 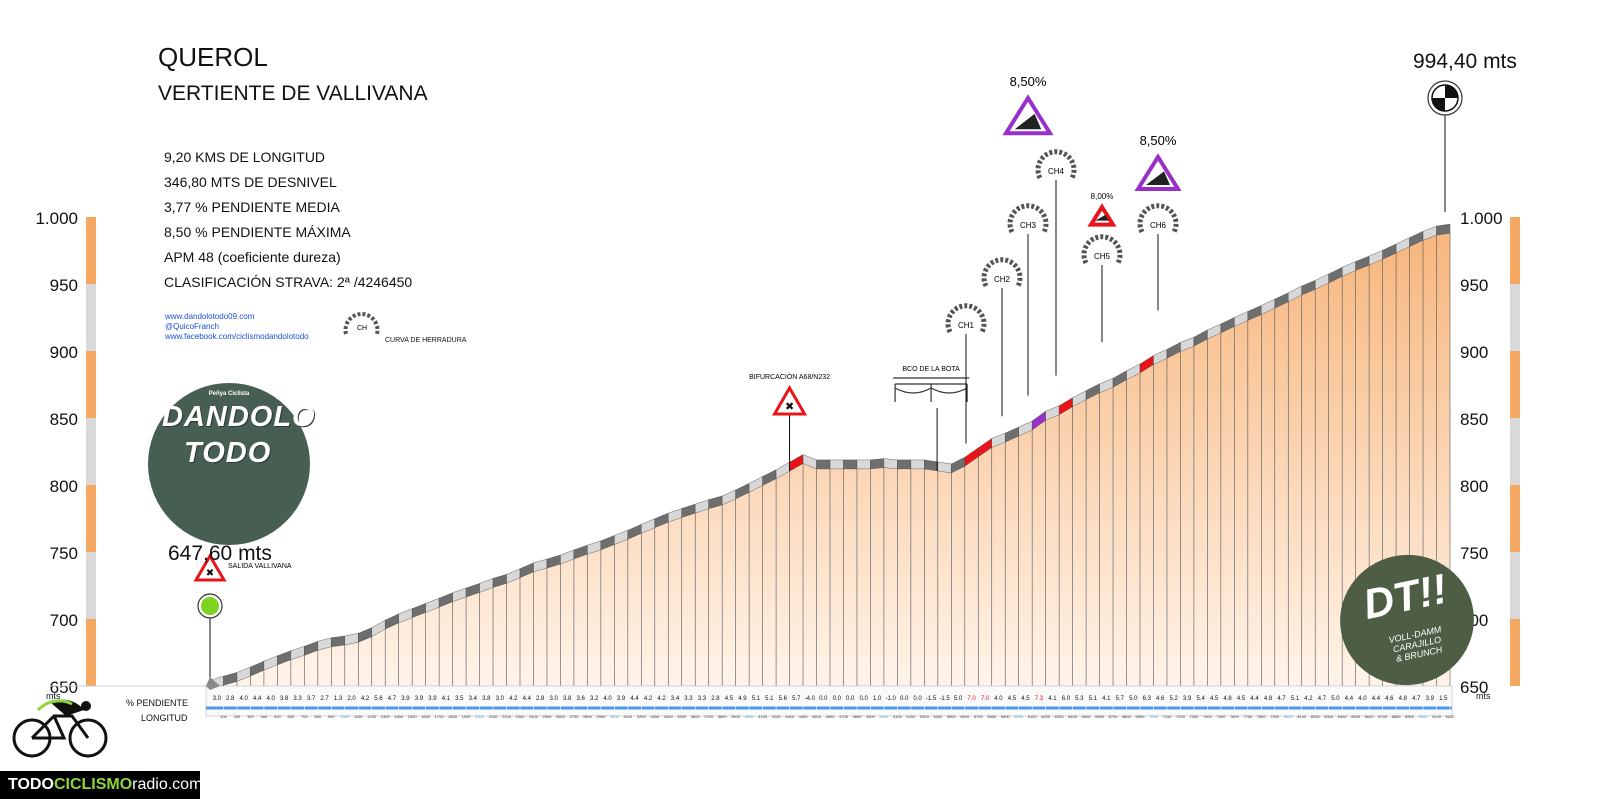 I want to click on link-facebook: www.facebook.com/ciclismodandolotodo, so click(x=237, y=336).